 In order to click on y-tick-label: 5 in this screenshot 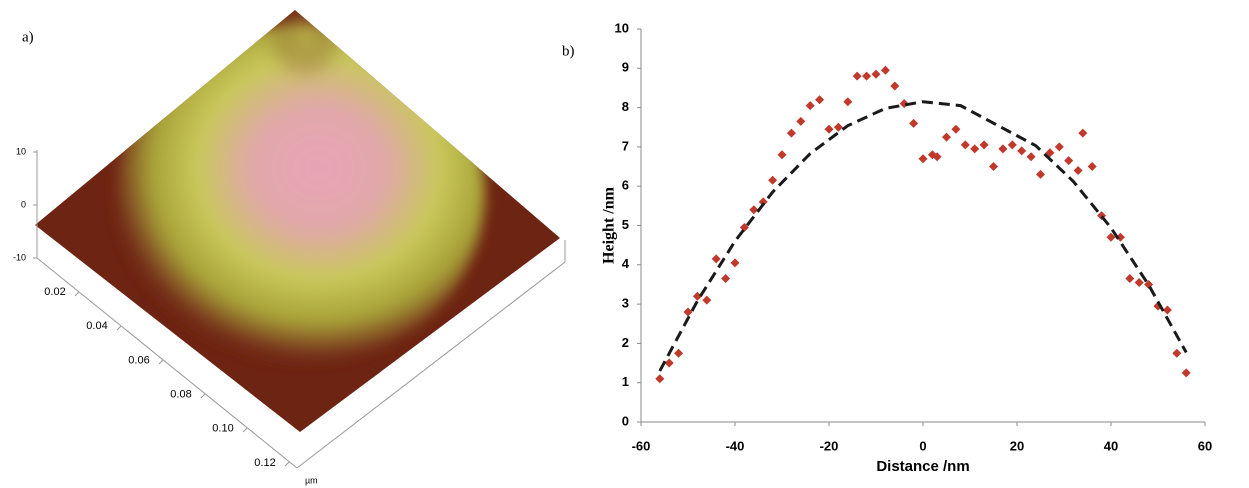, I will do `click(625, 224)`.